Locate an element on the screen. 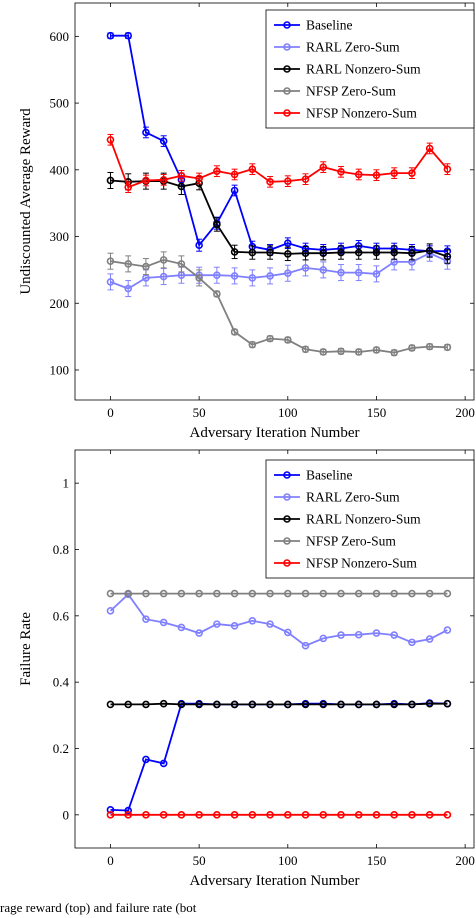 The width and height of the screenshot is (476, 918). y-tick-label: 400 is located at coordinates (60, 169).